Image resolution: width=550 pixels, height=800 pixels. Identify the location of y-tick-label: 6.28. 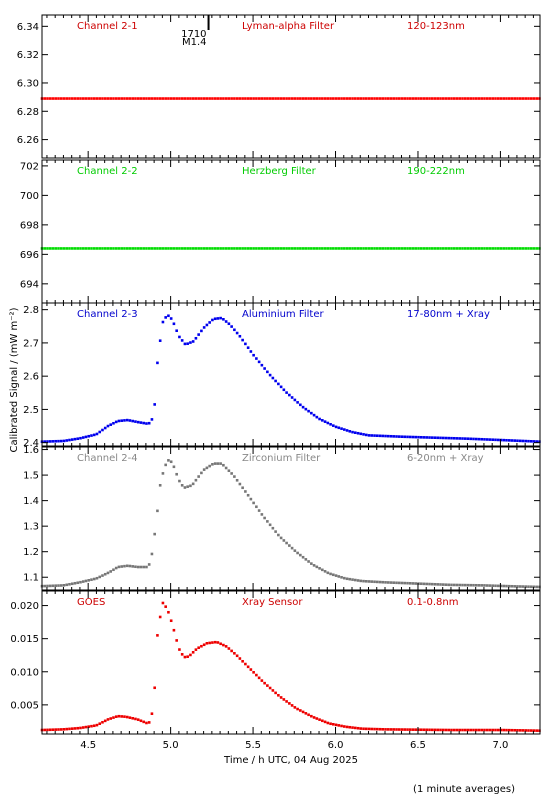
(28, 112).